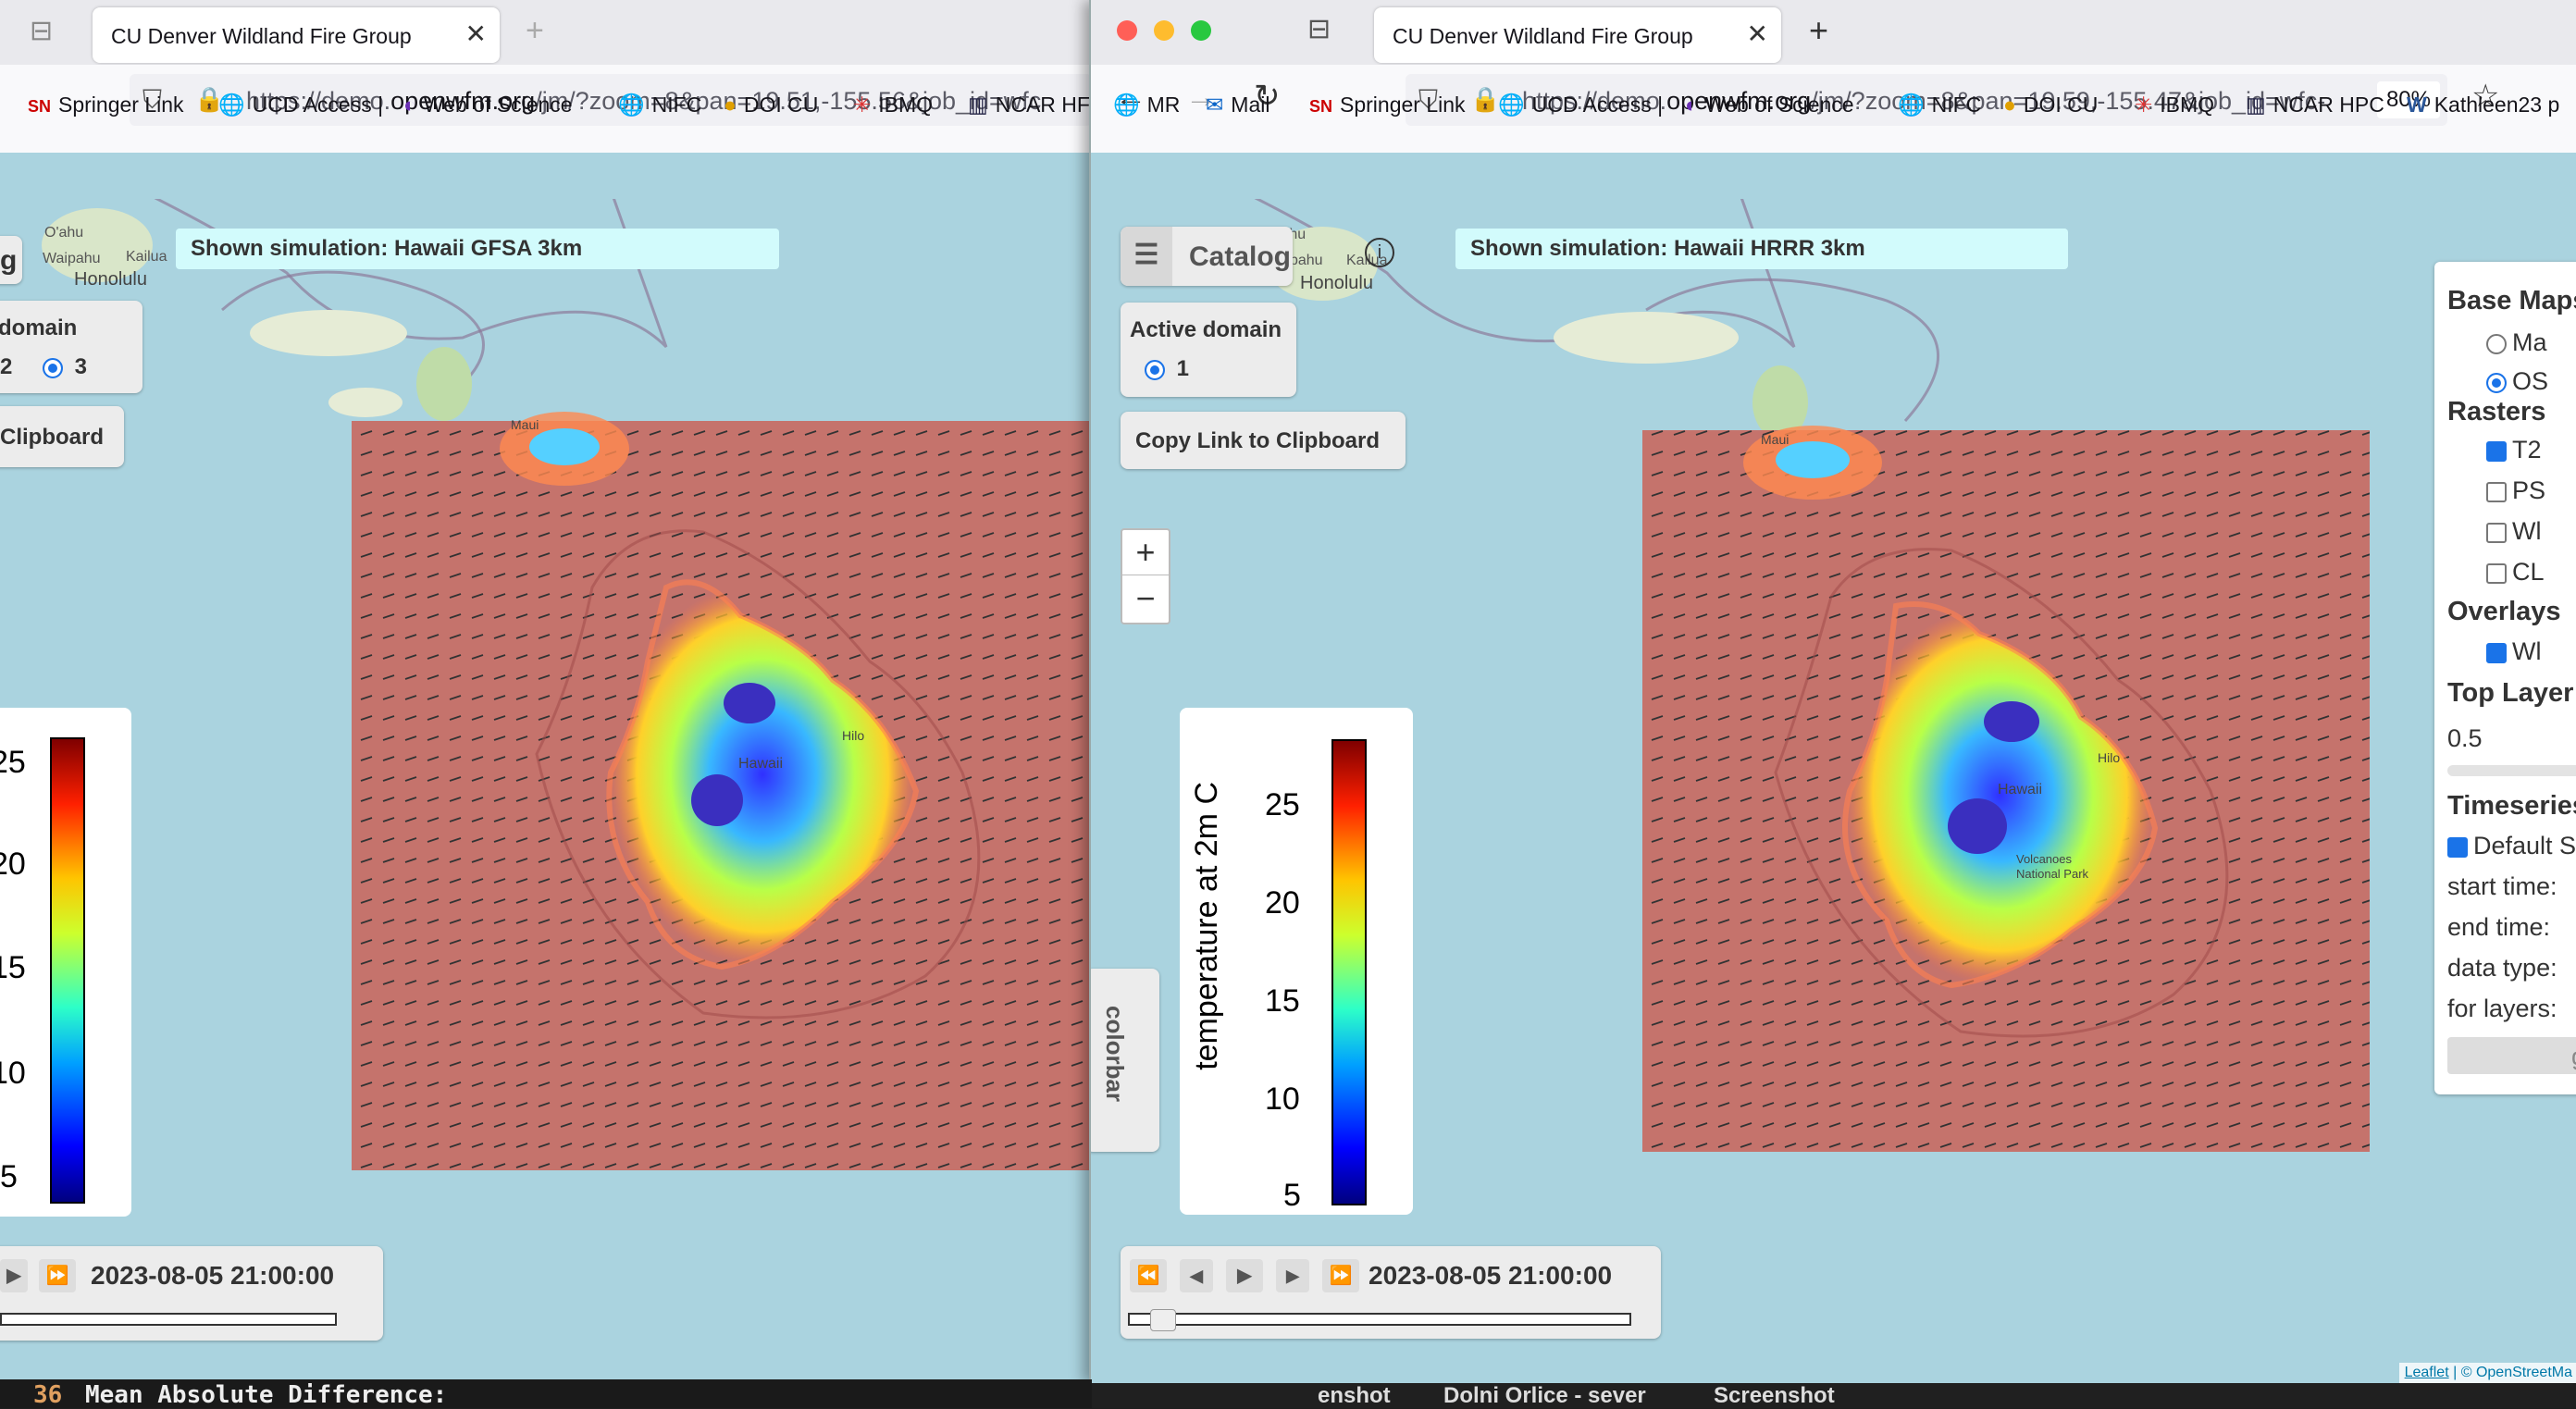  I want to click on info-icon: i, so click(1379, 253).